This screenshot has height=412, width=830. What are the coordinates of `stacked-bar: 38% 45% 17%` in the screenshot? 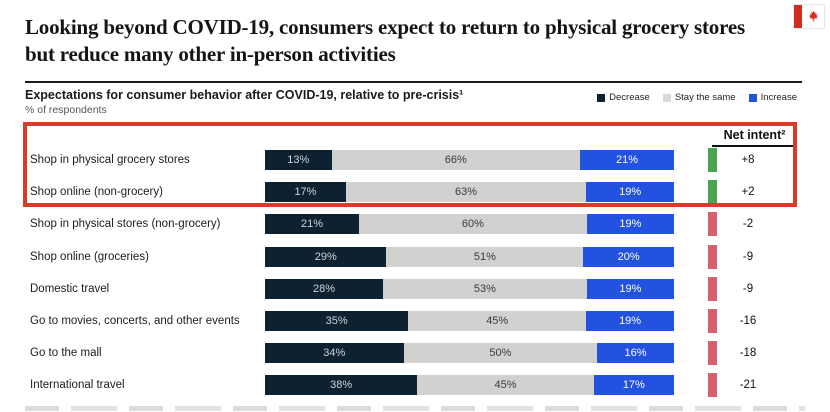 It's located at (469, 385).